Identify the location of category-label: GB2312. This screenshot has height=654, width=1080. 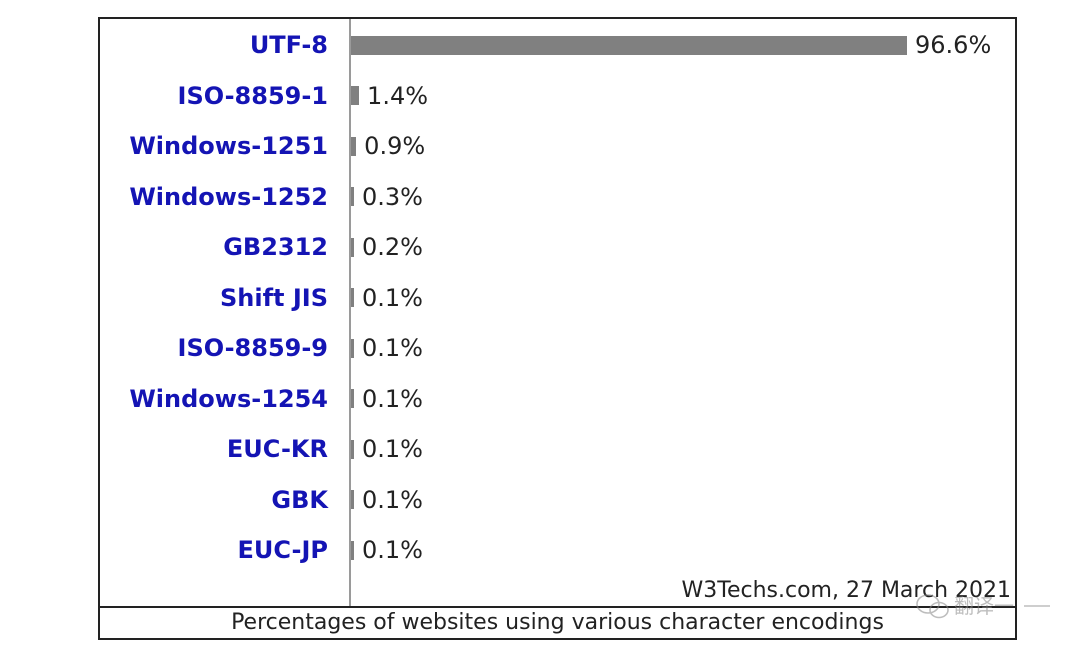
(275, 247).